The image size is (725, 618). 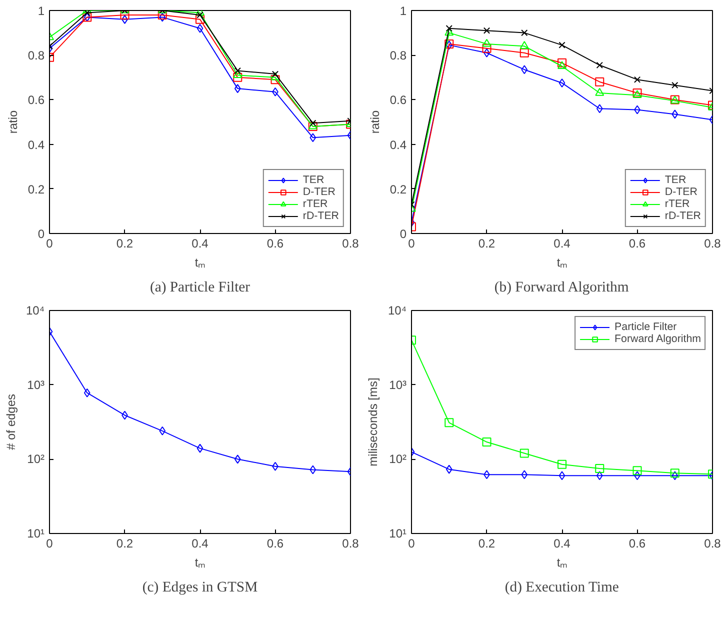 I want to click on text: (c) Edges in GTSM, so click(x=200, y=588).